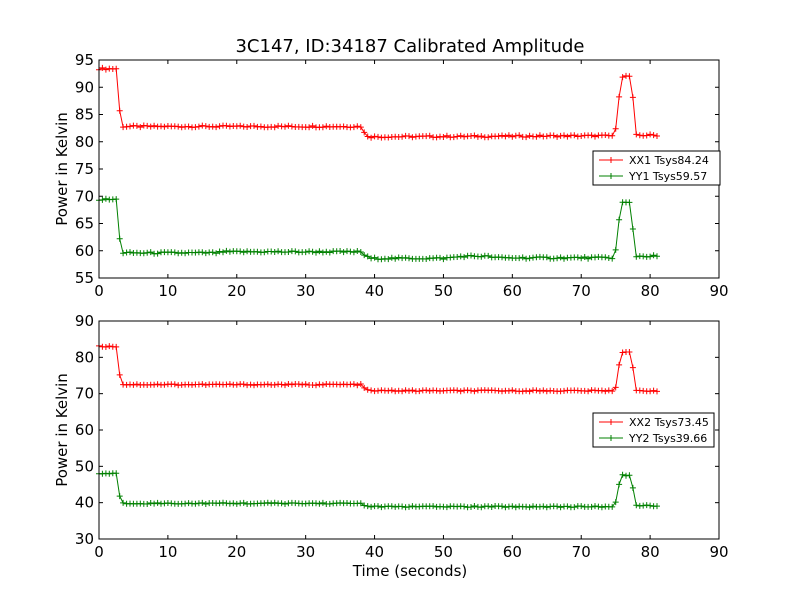 The image size is (800, 600). I want to click on x-tick-label: 0, so click(99, 291).